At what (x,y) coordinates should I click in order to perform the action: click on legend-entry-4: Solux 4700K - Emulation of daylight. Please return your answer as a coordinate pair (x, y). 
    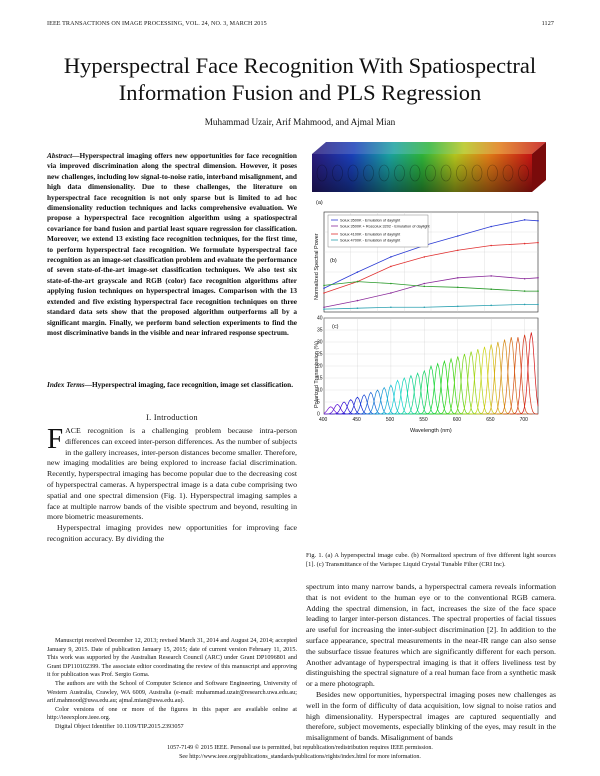
    Looking at the image, I should click on (370, 241).